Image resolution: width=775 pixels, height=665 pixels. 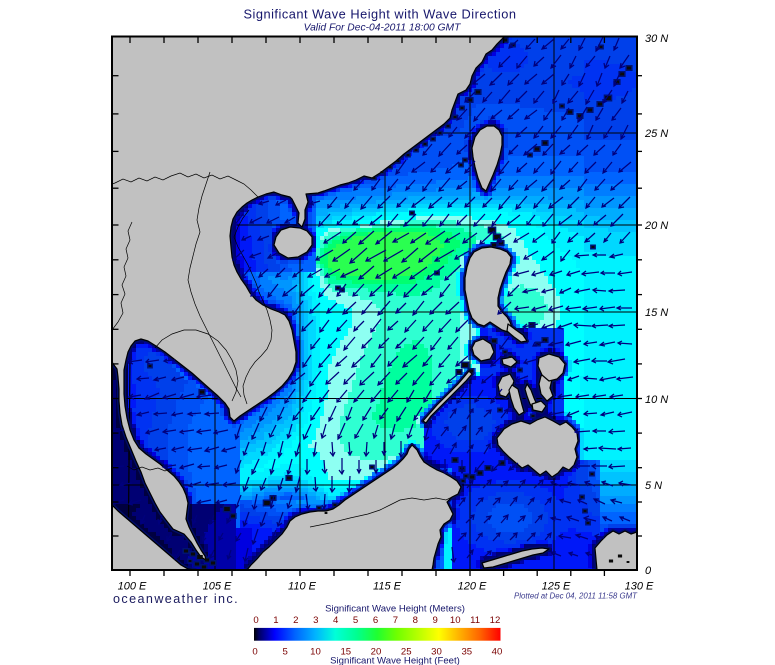 I want to click on svg-text: 110 E, so click(x=302, y=587).